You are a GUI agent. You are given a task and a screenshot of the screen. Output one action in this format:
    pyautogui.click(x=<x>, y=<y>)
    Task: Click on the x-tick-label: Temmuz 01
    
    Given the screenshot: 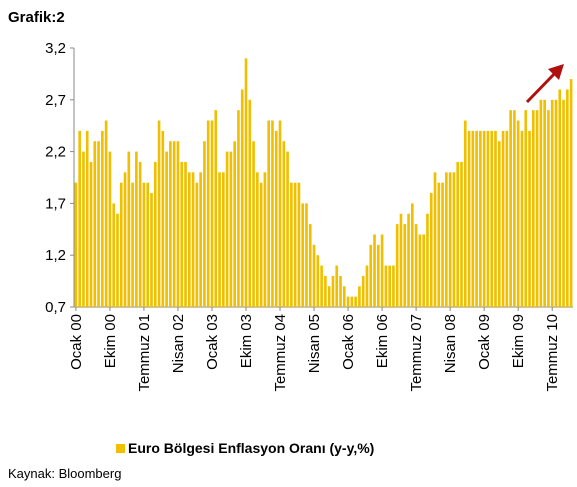 What is the action you would take?
    pyautogui.click(x=144, y=353)
    